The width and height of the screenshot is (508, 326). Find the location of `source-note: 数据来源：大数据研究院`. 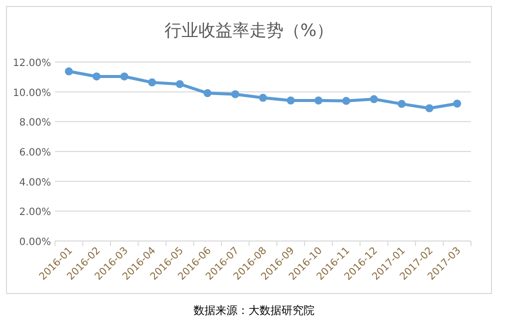

source-note: 数据来源：大数据研究院 is located at coordinates (254, 310).